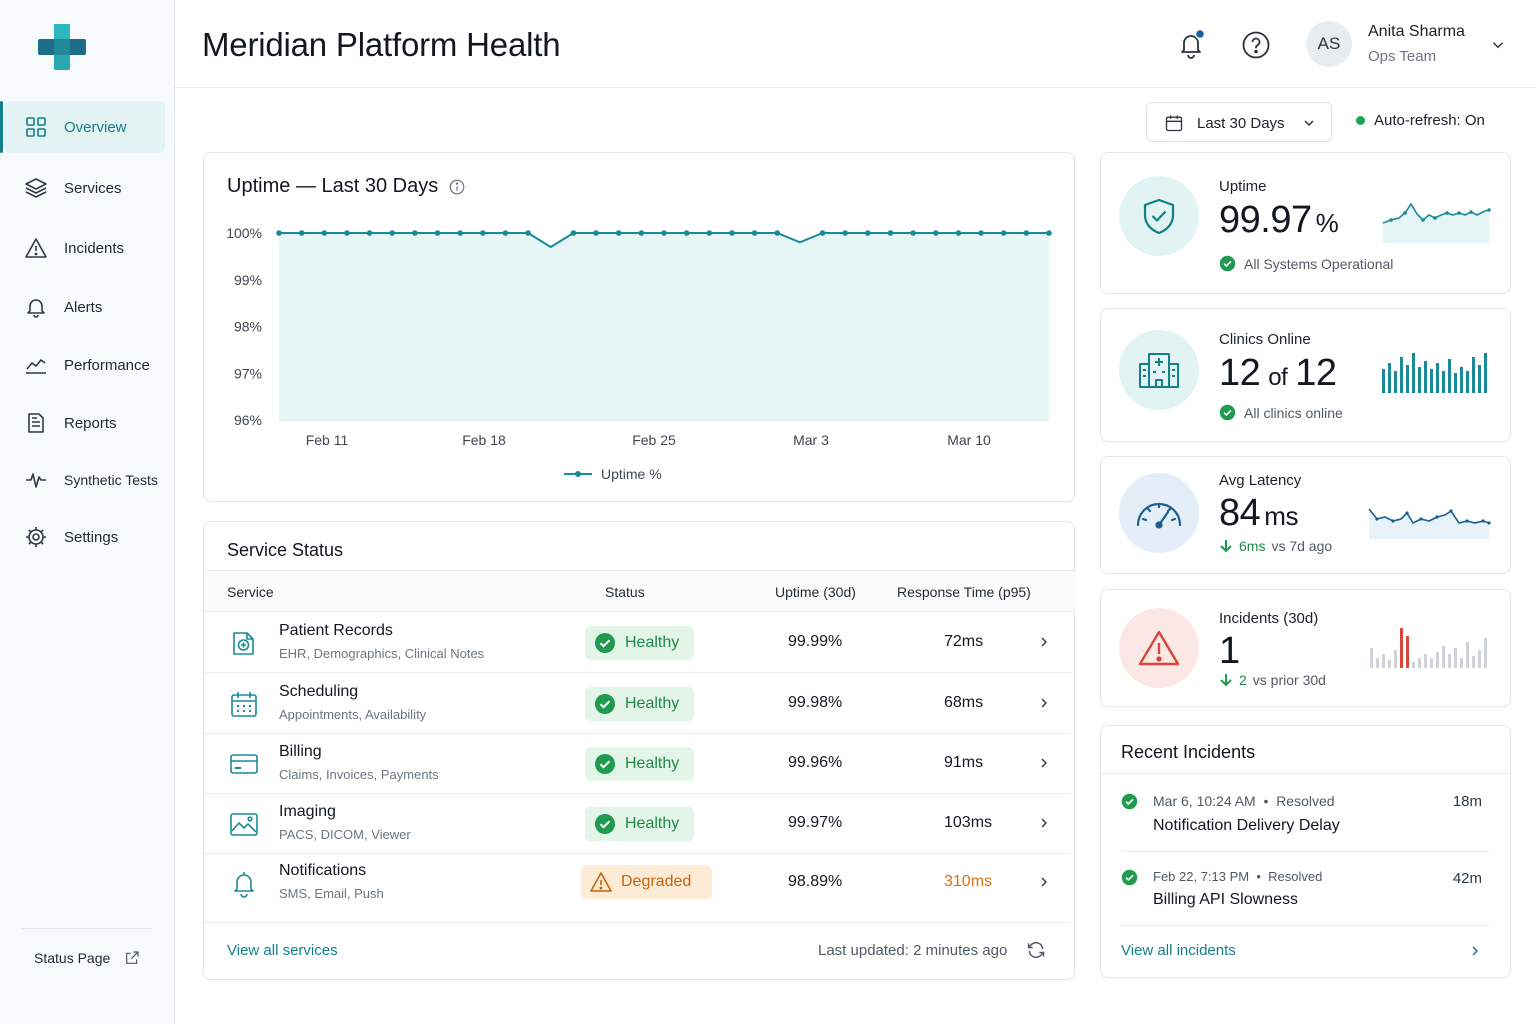  I want to click on incident-meta: Feb 22, 7:13 PM • Resolved, so click(1238, 876).